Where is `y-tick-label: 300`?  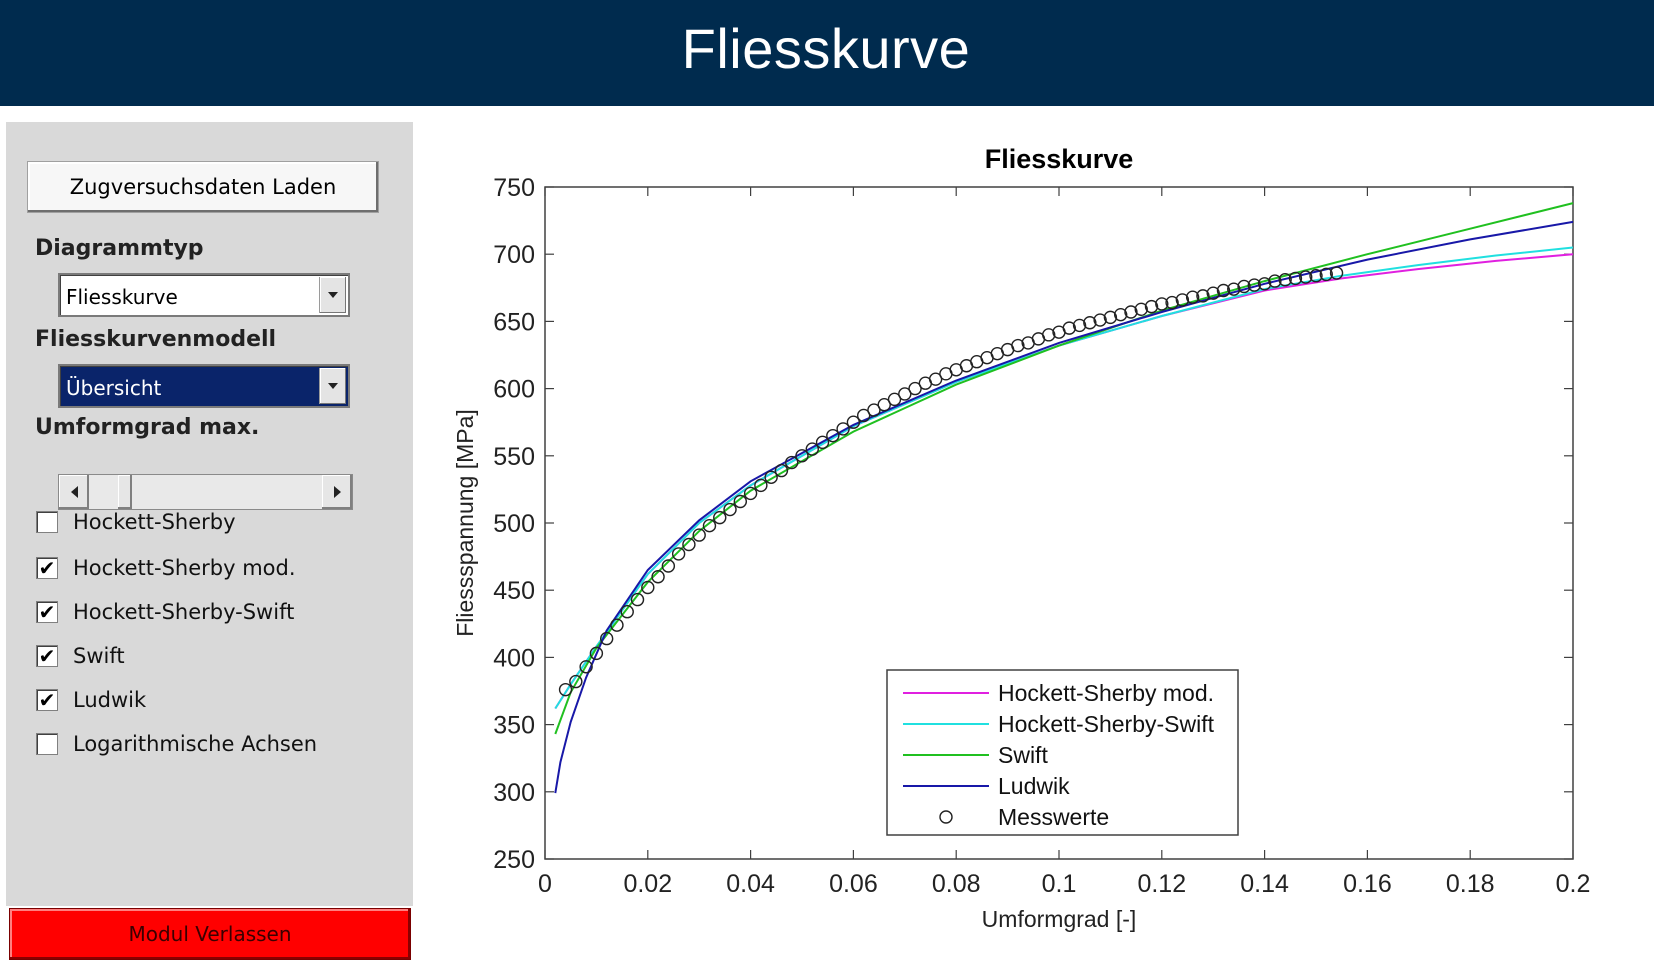 y-tick-label: 300 is located at coordinates (514, 793).